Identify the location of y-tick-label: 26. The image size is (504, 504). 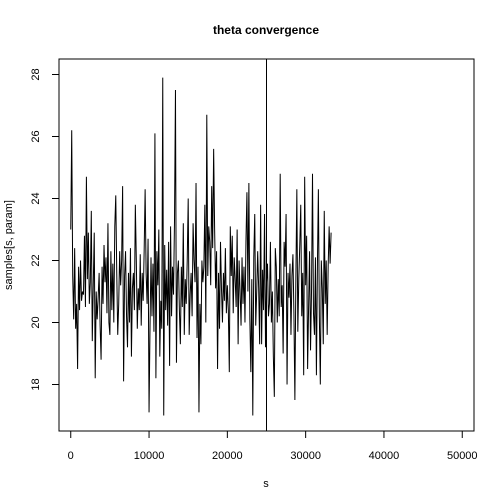
(36, 136).